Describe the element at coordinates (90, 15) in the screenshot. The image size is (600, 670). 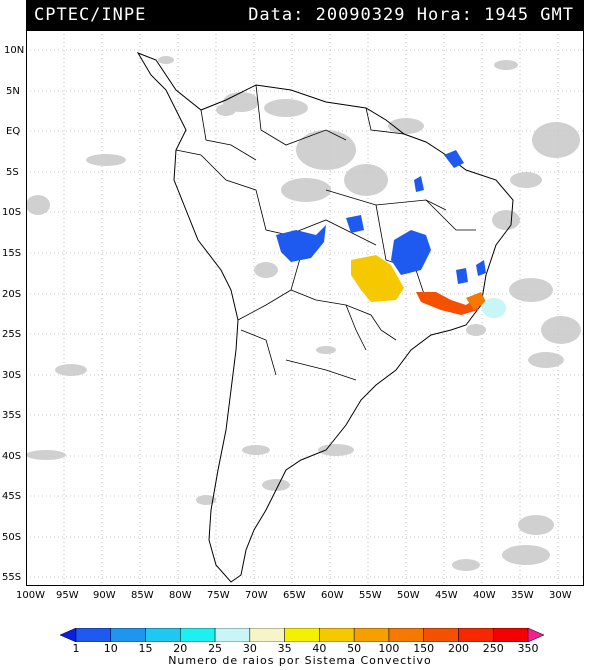
I see `org-label: CPTEC/INPE` at that location.